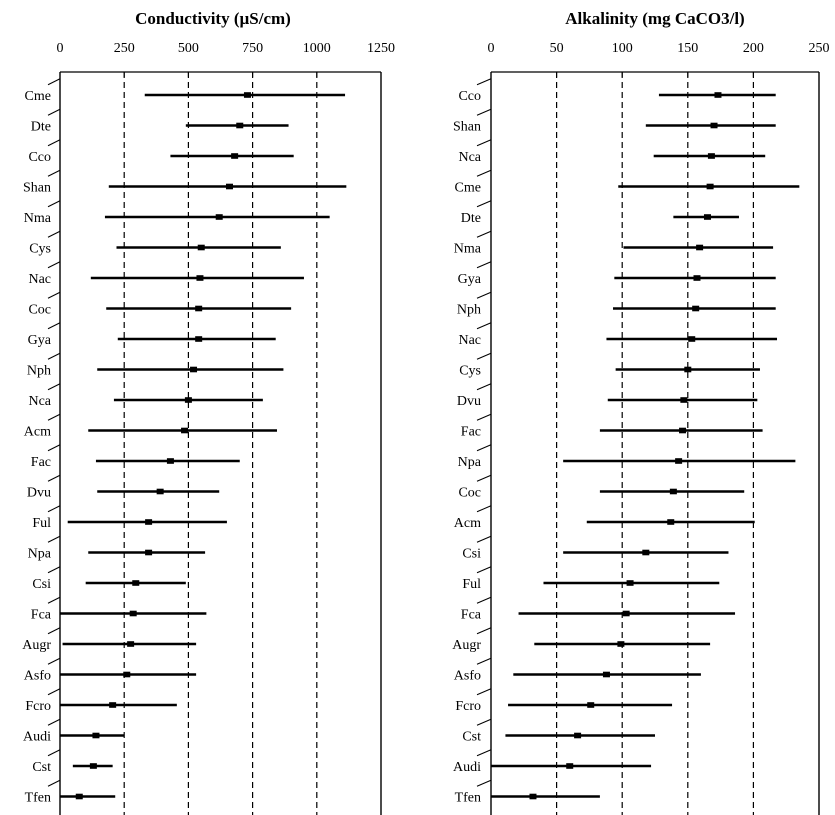  What do you see at coordinates (467, 523) in the screenshot?
I see `category-label: Acm` at bounding box center [467, 523].